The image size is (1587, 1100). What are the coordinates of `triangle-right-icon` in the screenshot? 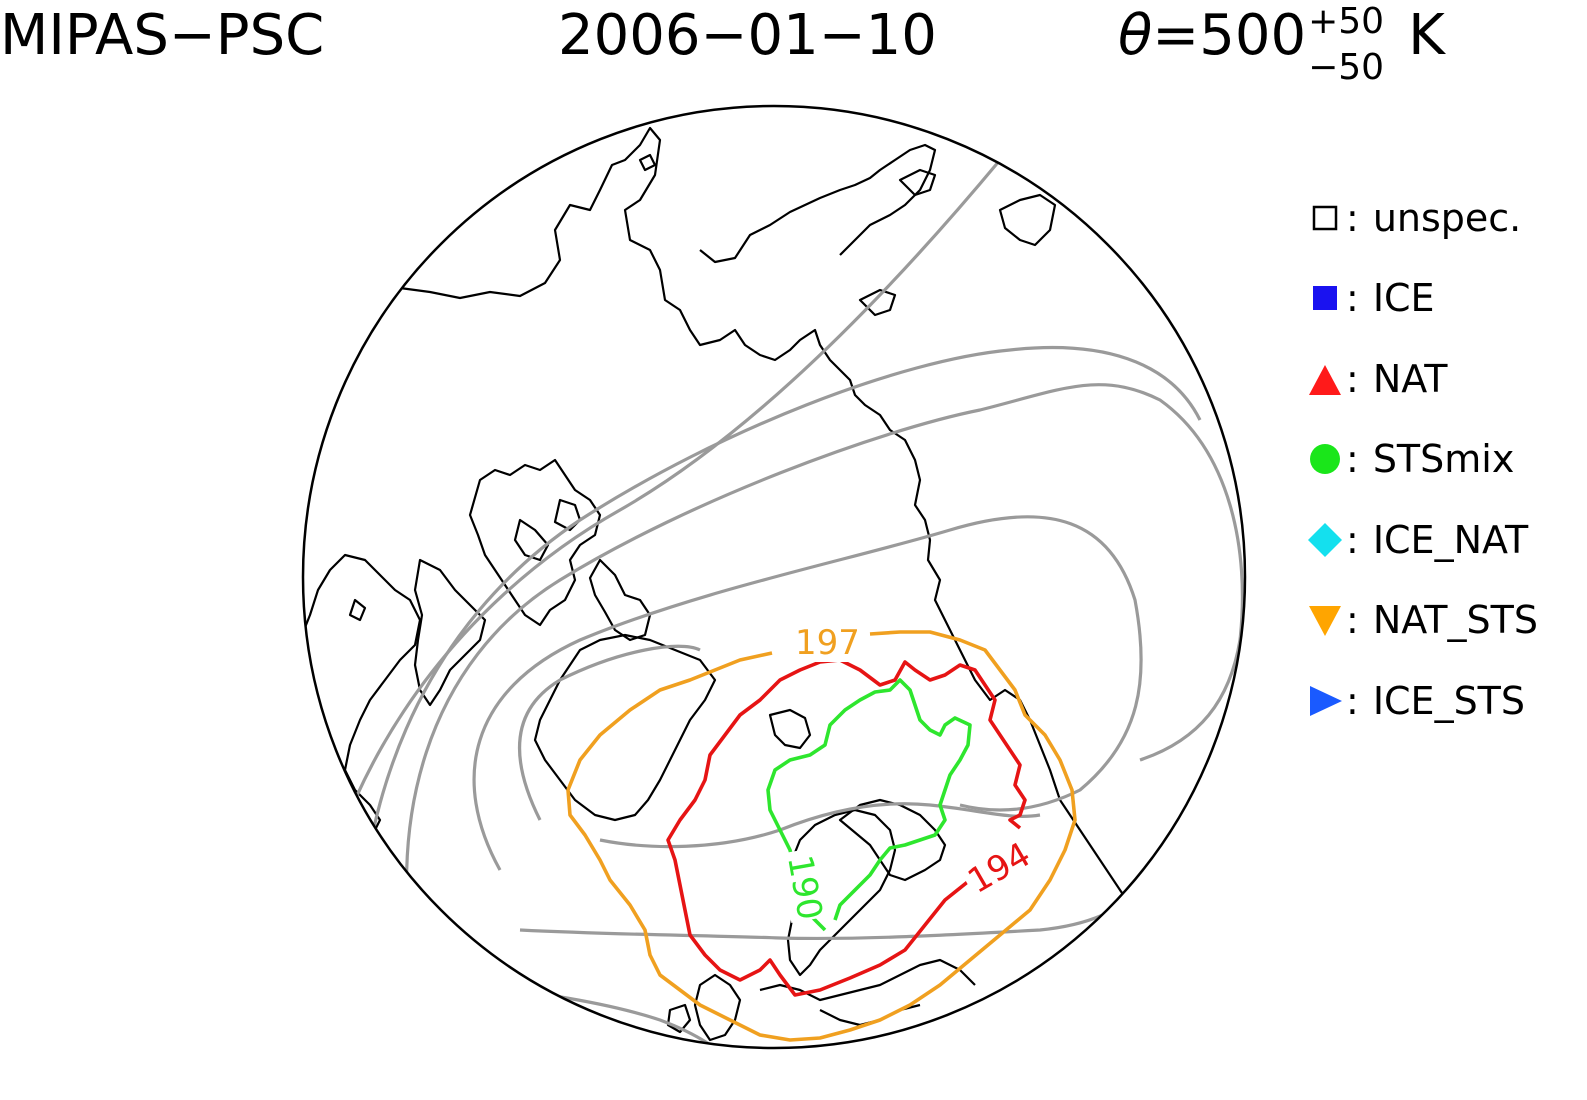 It's located at (1326, 701).